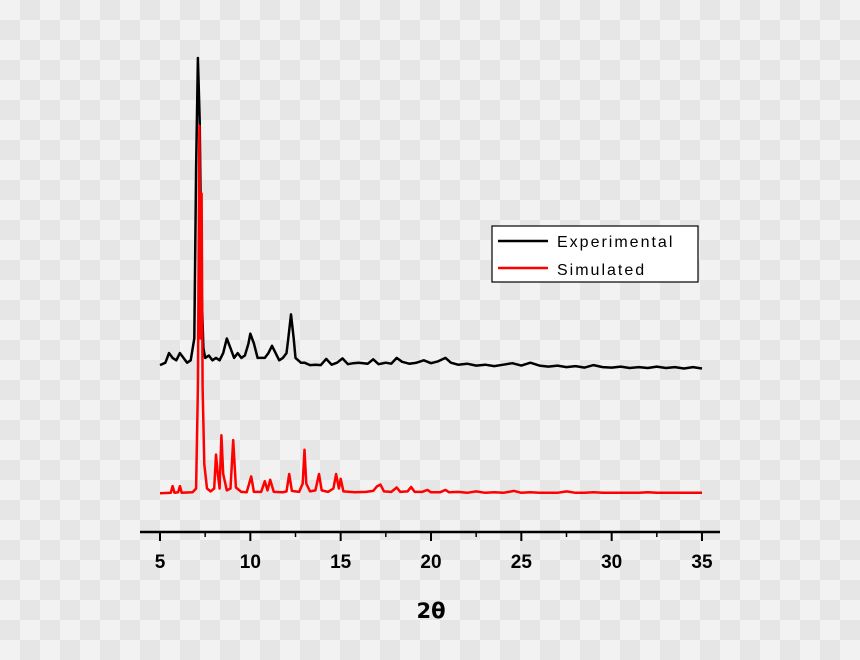 This screenshot has height=660, width=860. I want to click on x-tick-label: 15, so click(341, 562).